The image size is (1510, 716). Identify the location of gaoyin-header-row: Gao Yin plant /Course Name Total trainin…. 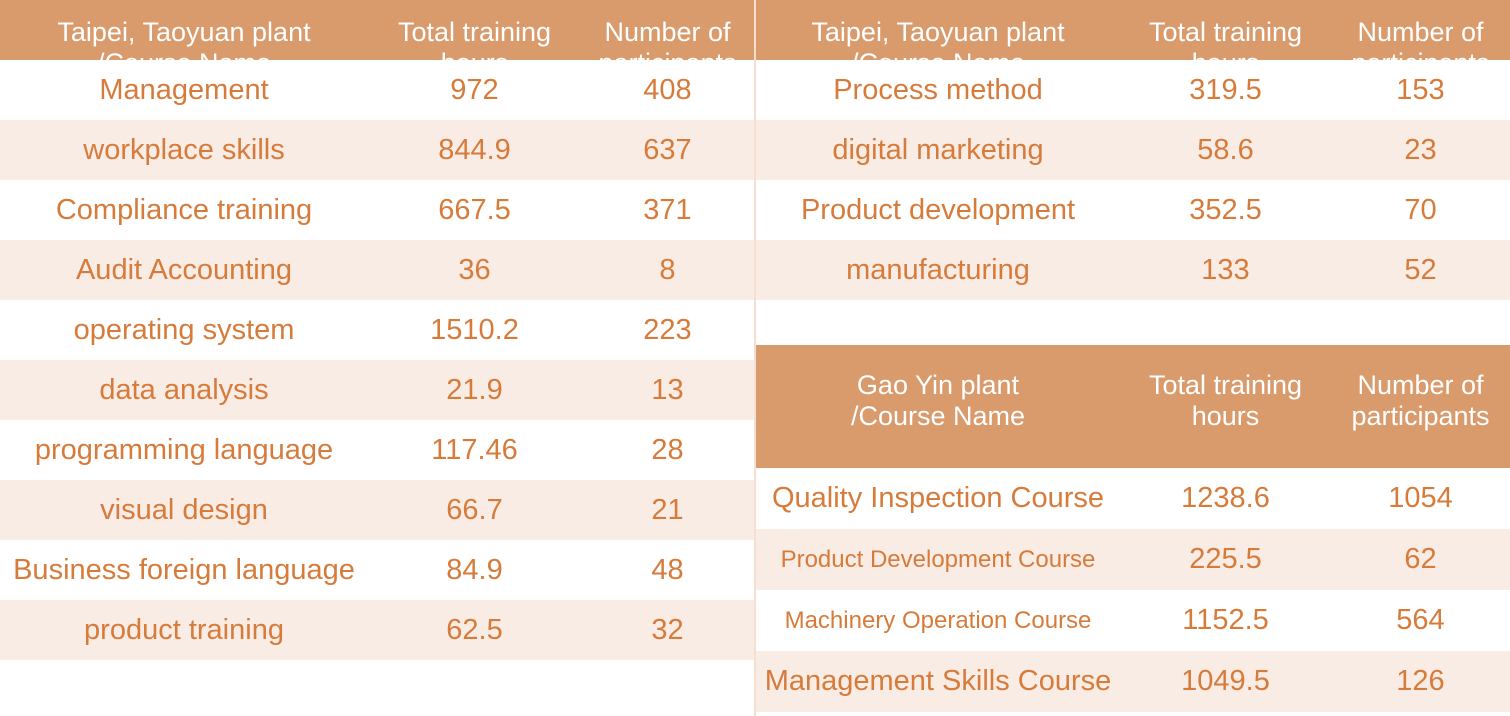
(1133, 406).